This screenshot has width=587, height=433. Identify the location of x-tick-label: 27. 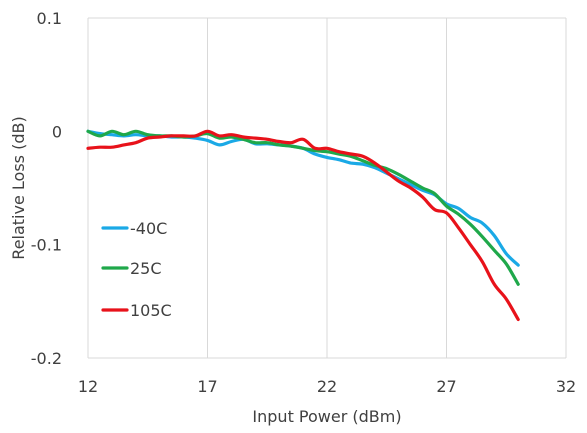
(446, 386).